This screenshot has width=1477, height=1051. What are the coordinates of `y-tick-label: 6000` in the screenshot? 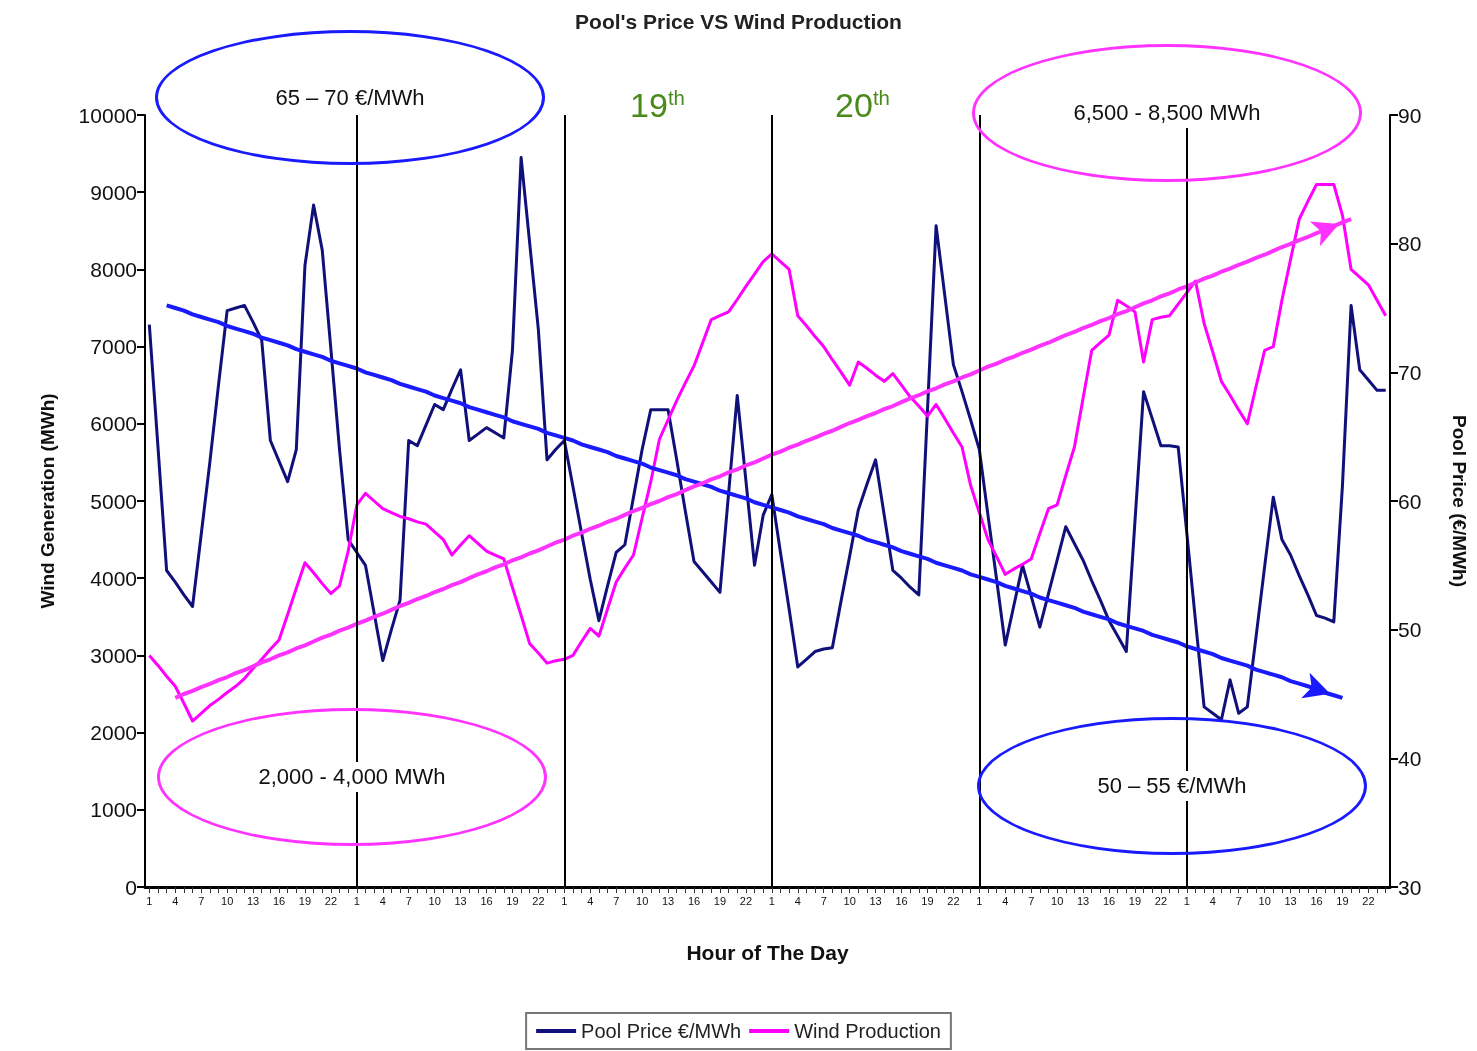 It's located at (113, 424).